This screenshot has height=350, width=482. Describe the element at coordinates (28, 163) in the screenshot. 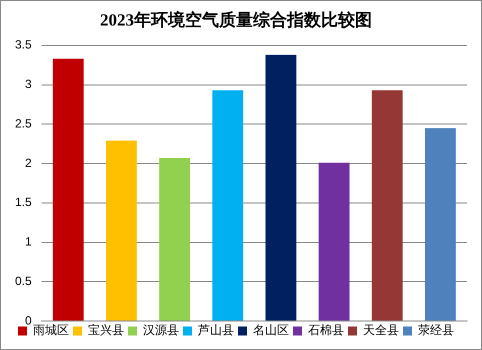

I see `y-tick-label: 2` at that location.